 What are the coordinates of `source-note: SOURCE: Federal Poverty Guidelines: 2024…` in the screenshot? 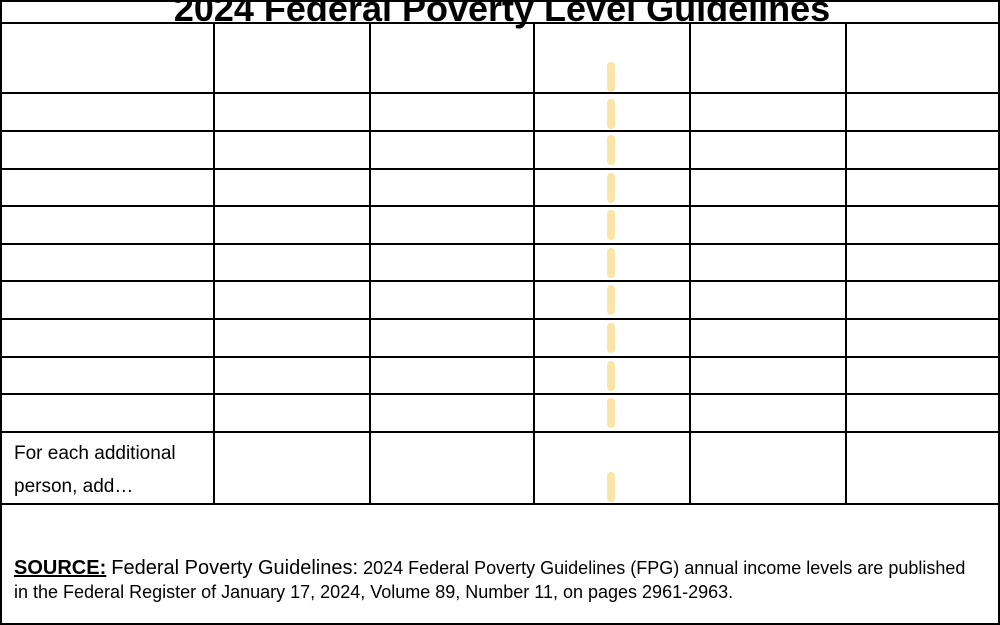 It's located at (496, 580).